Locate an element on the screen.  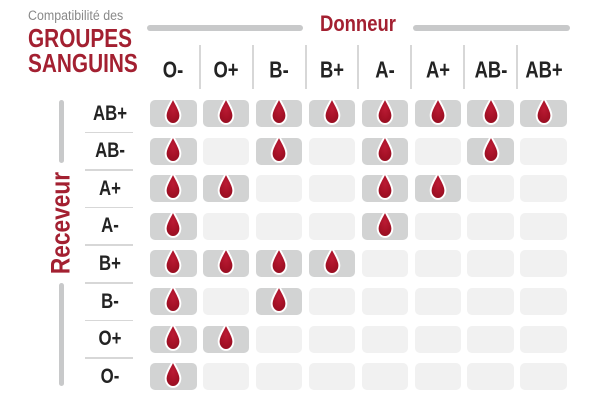
receiver-row-label: A+ is located at coordinates (110, 188).